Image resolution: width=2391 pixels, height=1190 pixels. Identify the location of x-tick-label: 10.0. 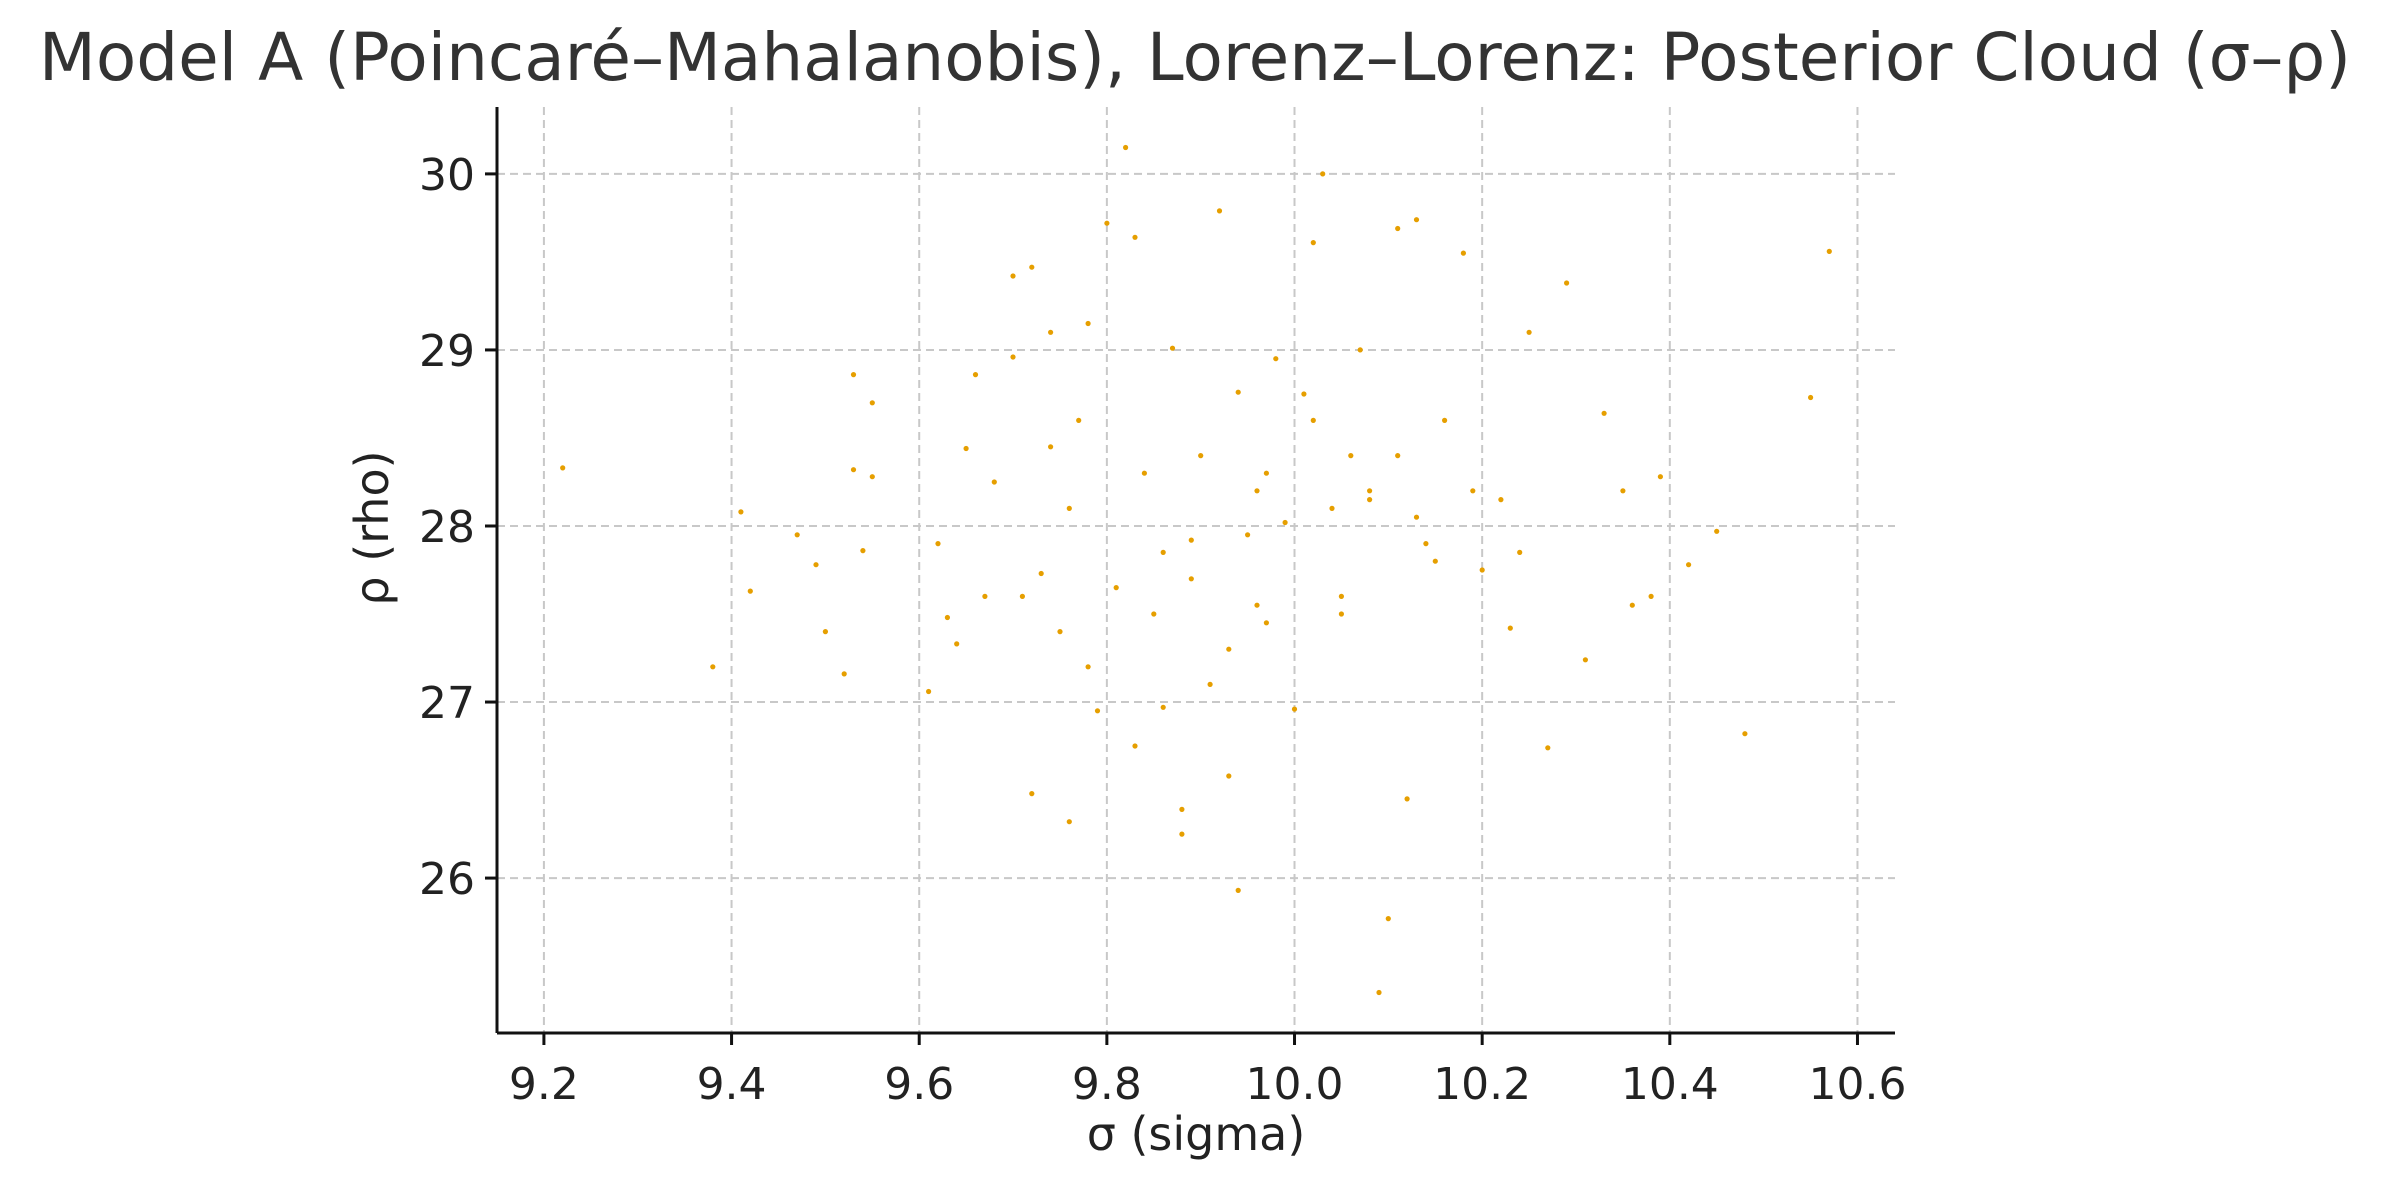
(1295, 1084).